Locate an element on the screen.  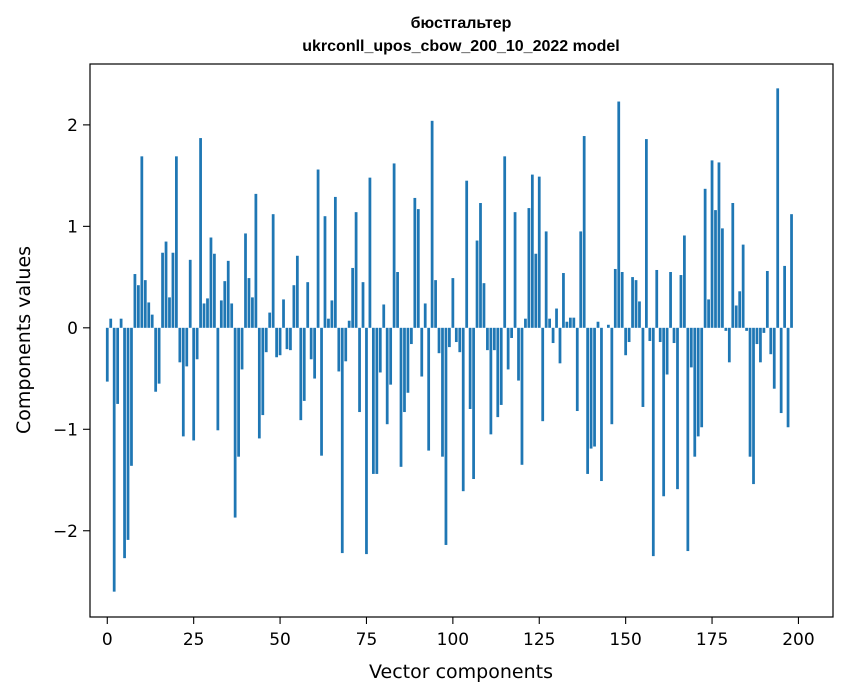
x-axis-label: Vector components is located at coordinates (461, 672).